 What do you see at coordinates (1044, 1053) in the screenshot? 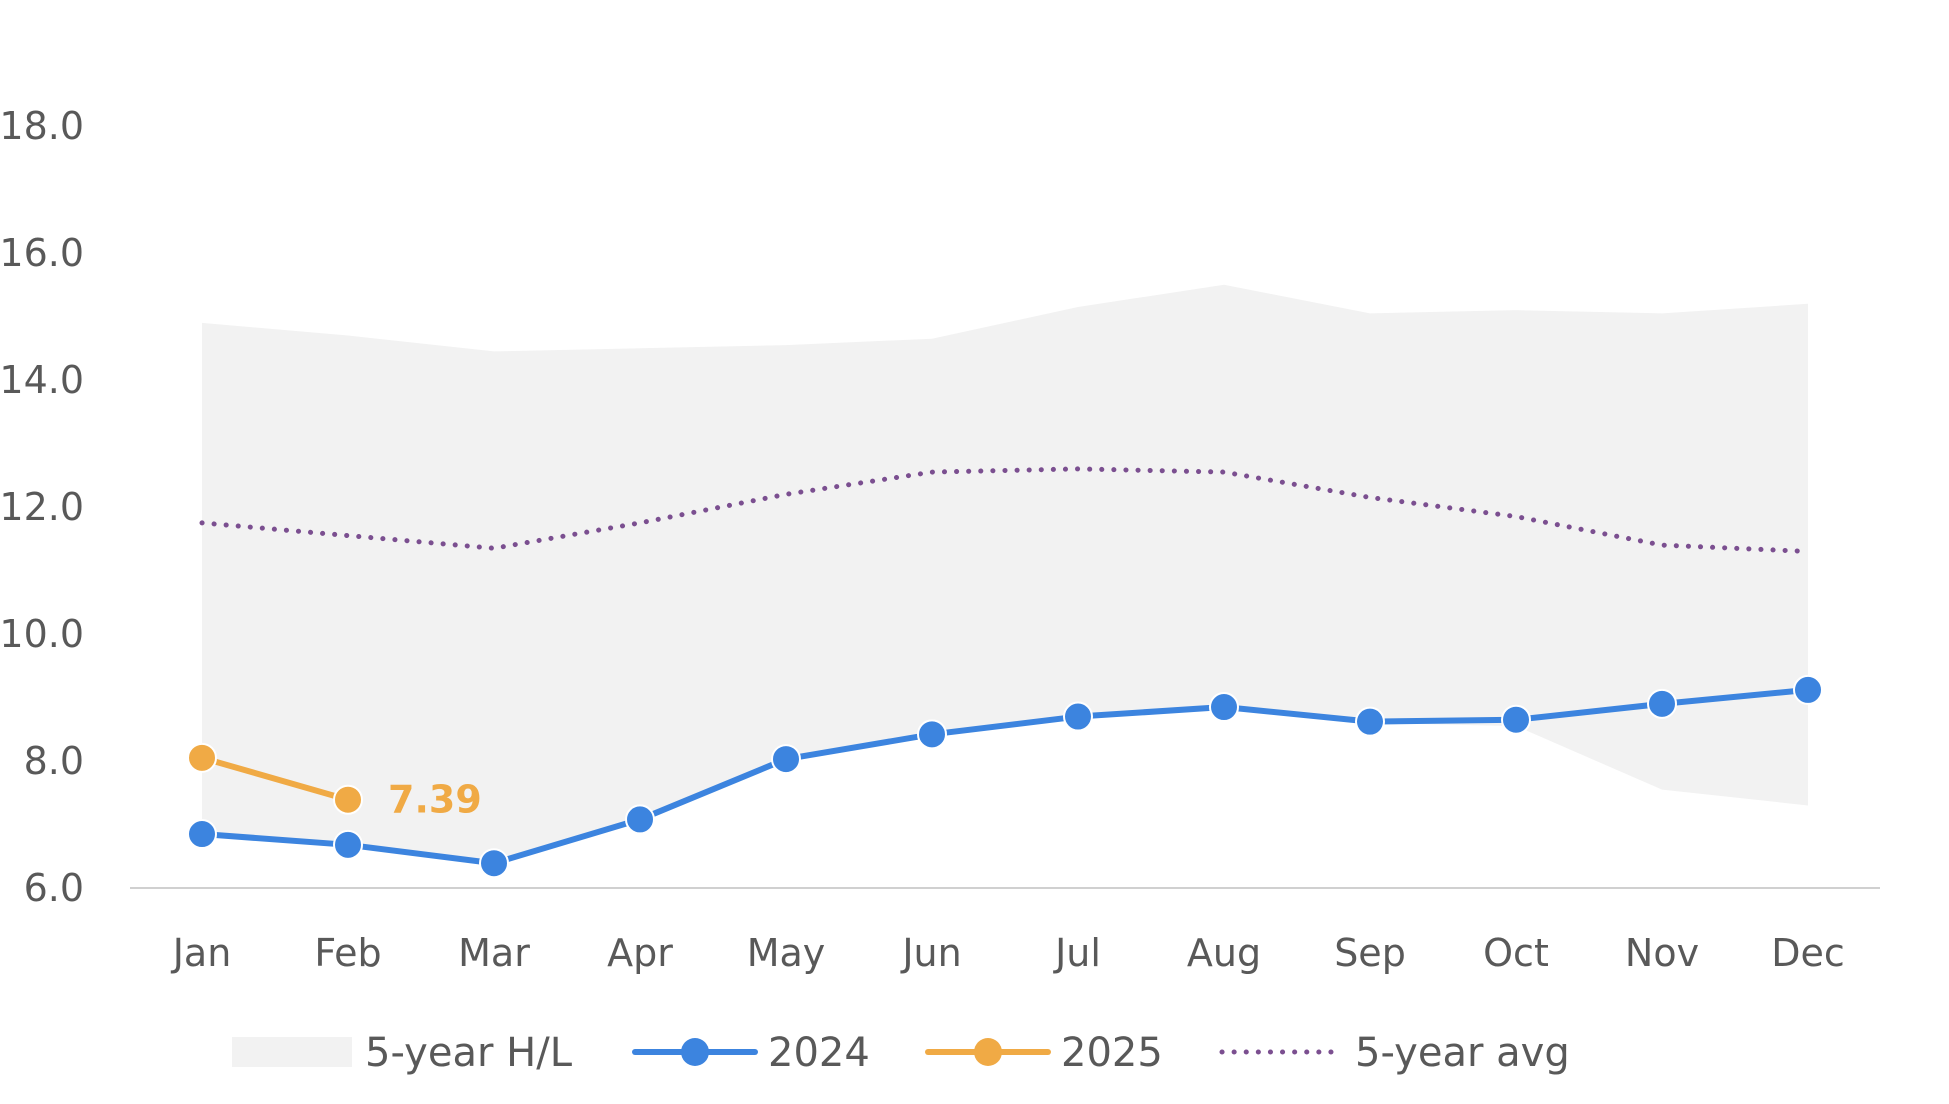
I see `legend-item-2025: 2025` at bounding box center [1044, 1053].